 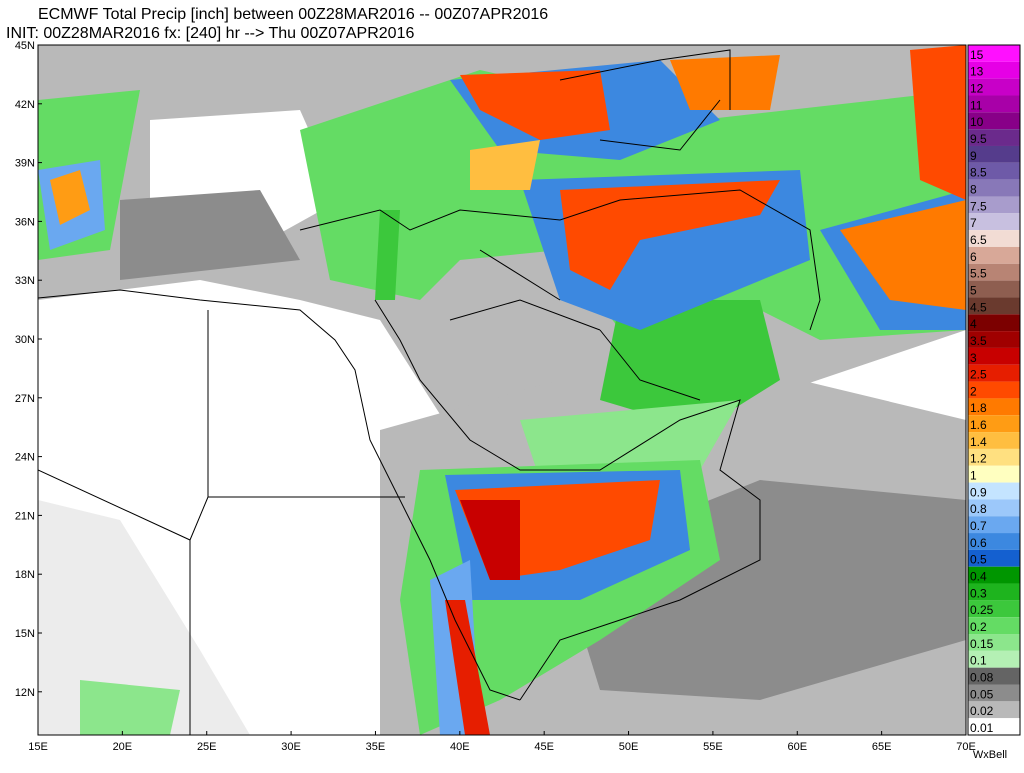 What do you see at coordinates (713, 747) in the screenshot?
I see `longitude-label: 55E` at bounding box center [713, 747].